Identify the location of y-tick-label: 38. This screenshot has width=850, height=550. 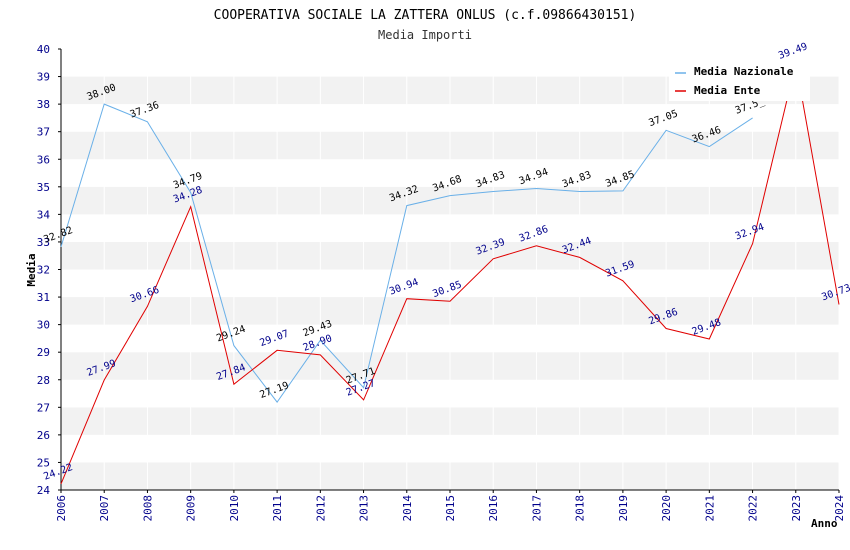
(43, 104).